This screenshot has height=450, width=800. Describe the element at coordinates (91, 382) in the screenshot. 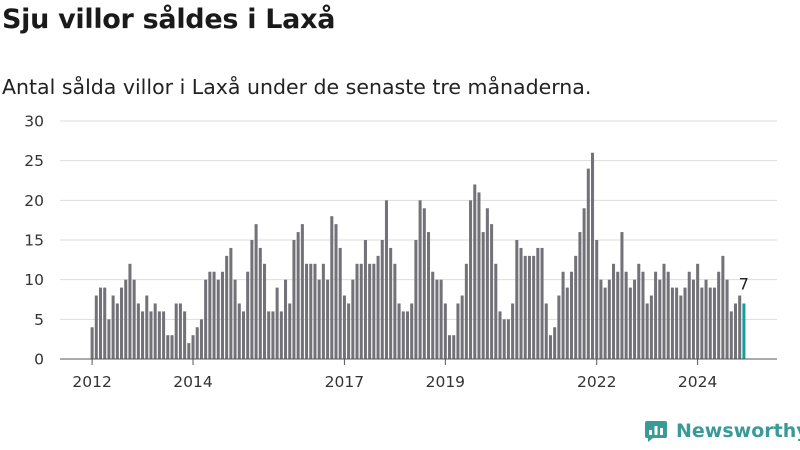

I see `x-tick-label: 2012` at that location.